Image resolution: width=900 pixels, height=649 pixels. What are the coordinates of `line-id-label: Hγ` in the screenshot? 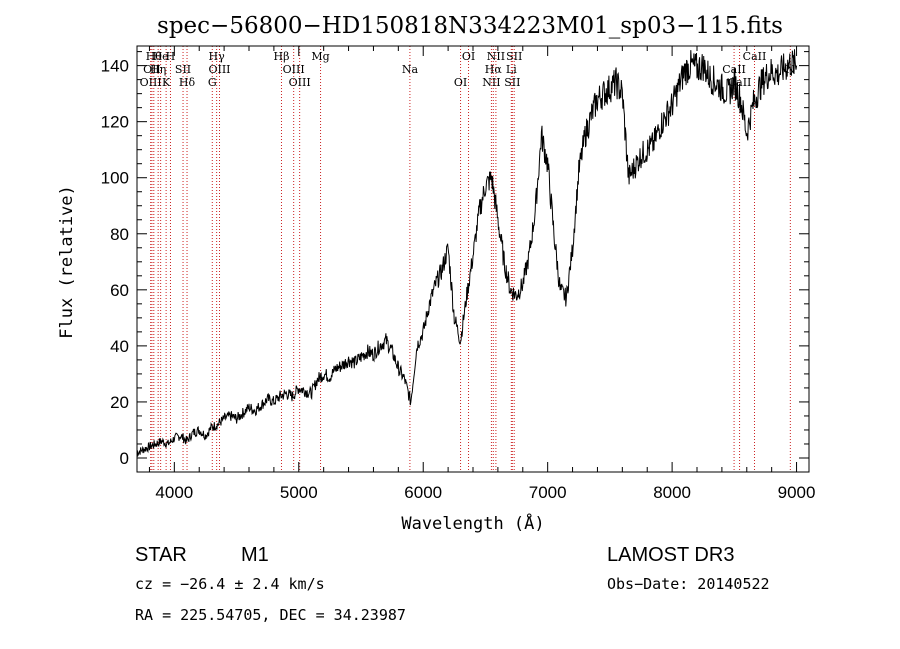 It's located at (217, 56).